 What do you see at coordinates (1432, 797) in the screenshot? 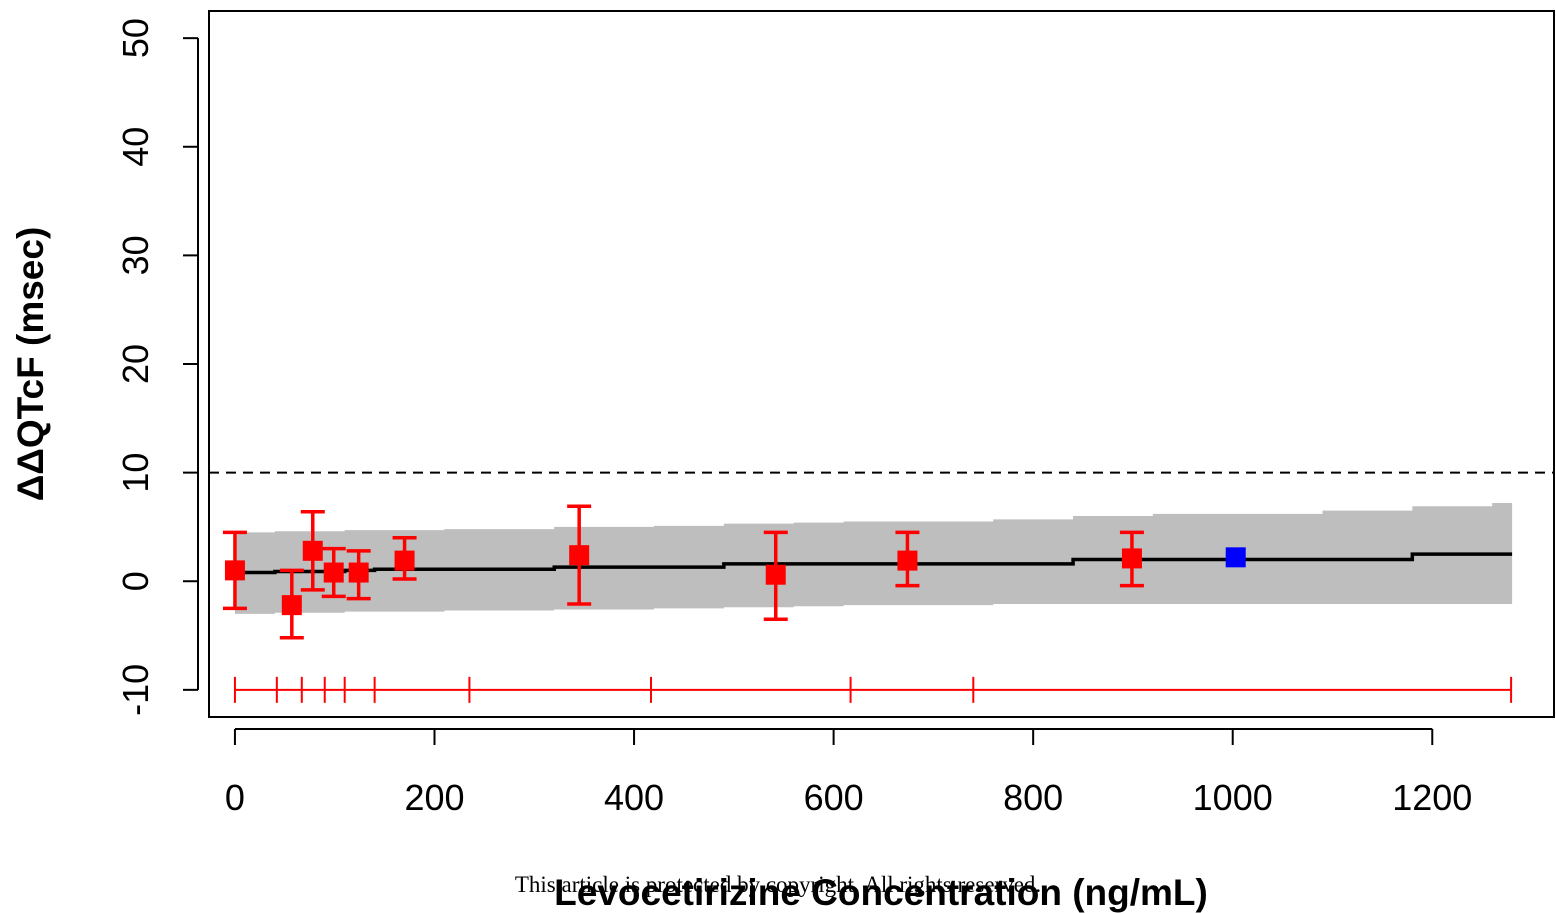
I see `x-tick-label: 1200` at bounding box center [1432, 797].